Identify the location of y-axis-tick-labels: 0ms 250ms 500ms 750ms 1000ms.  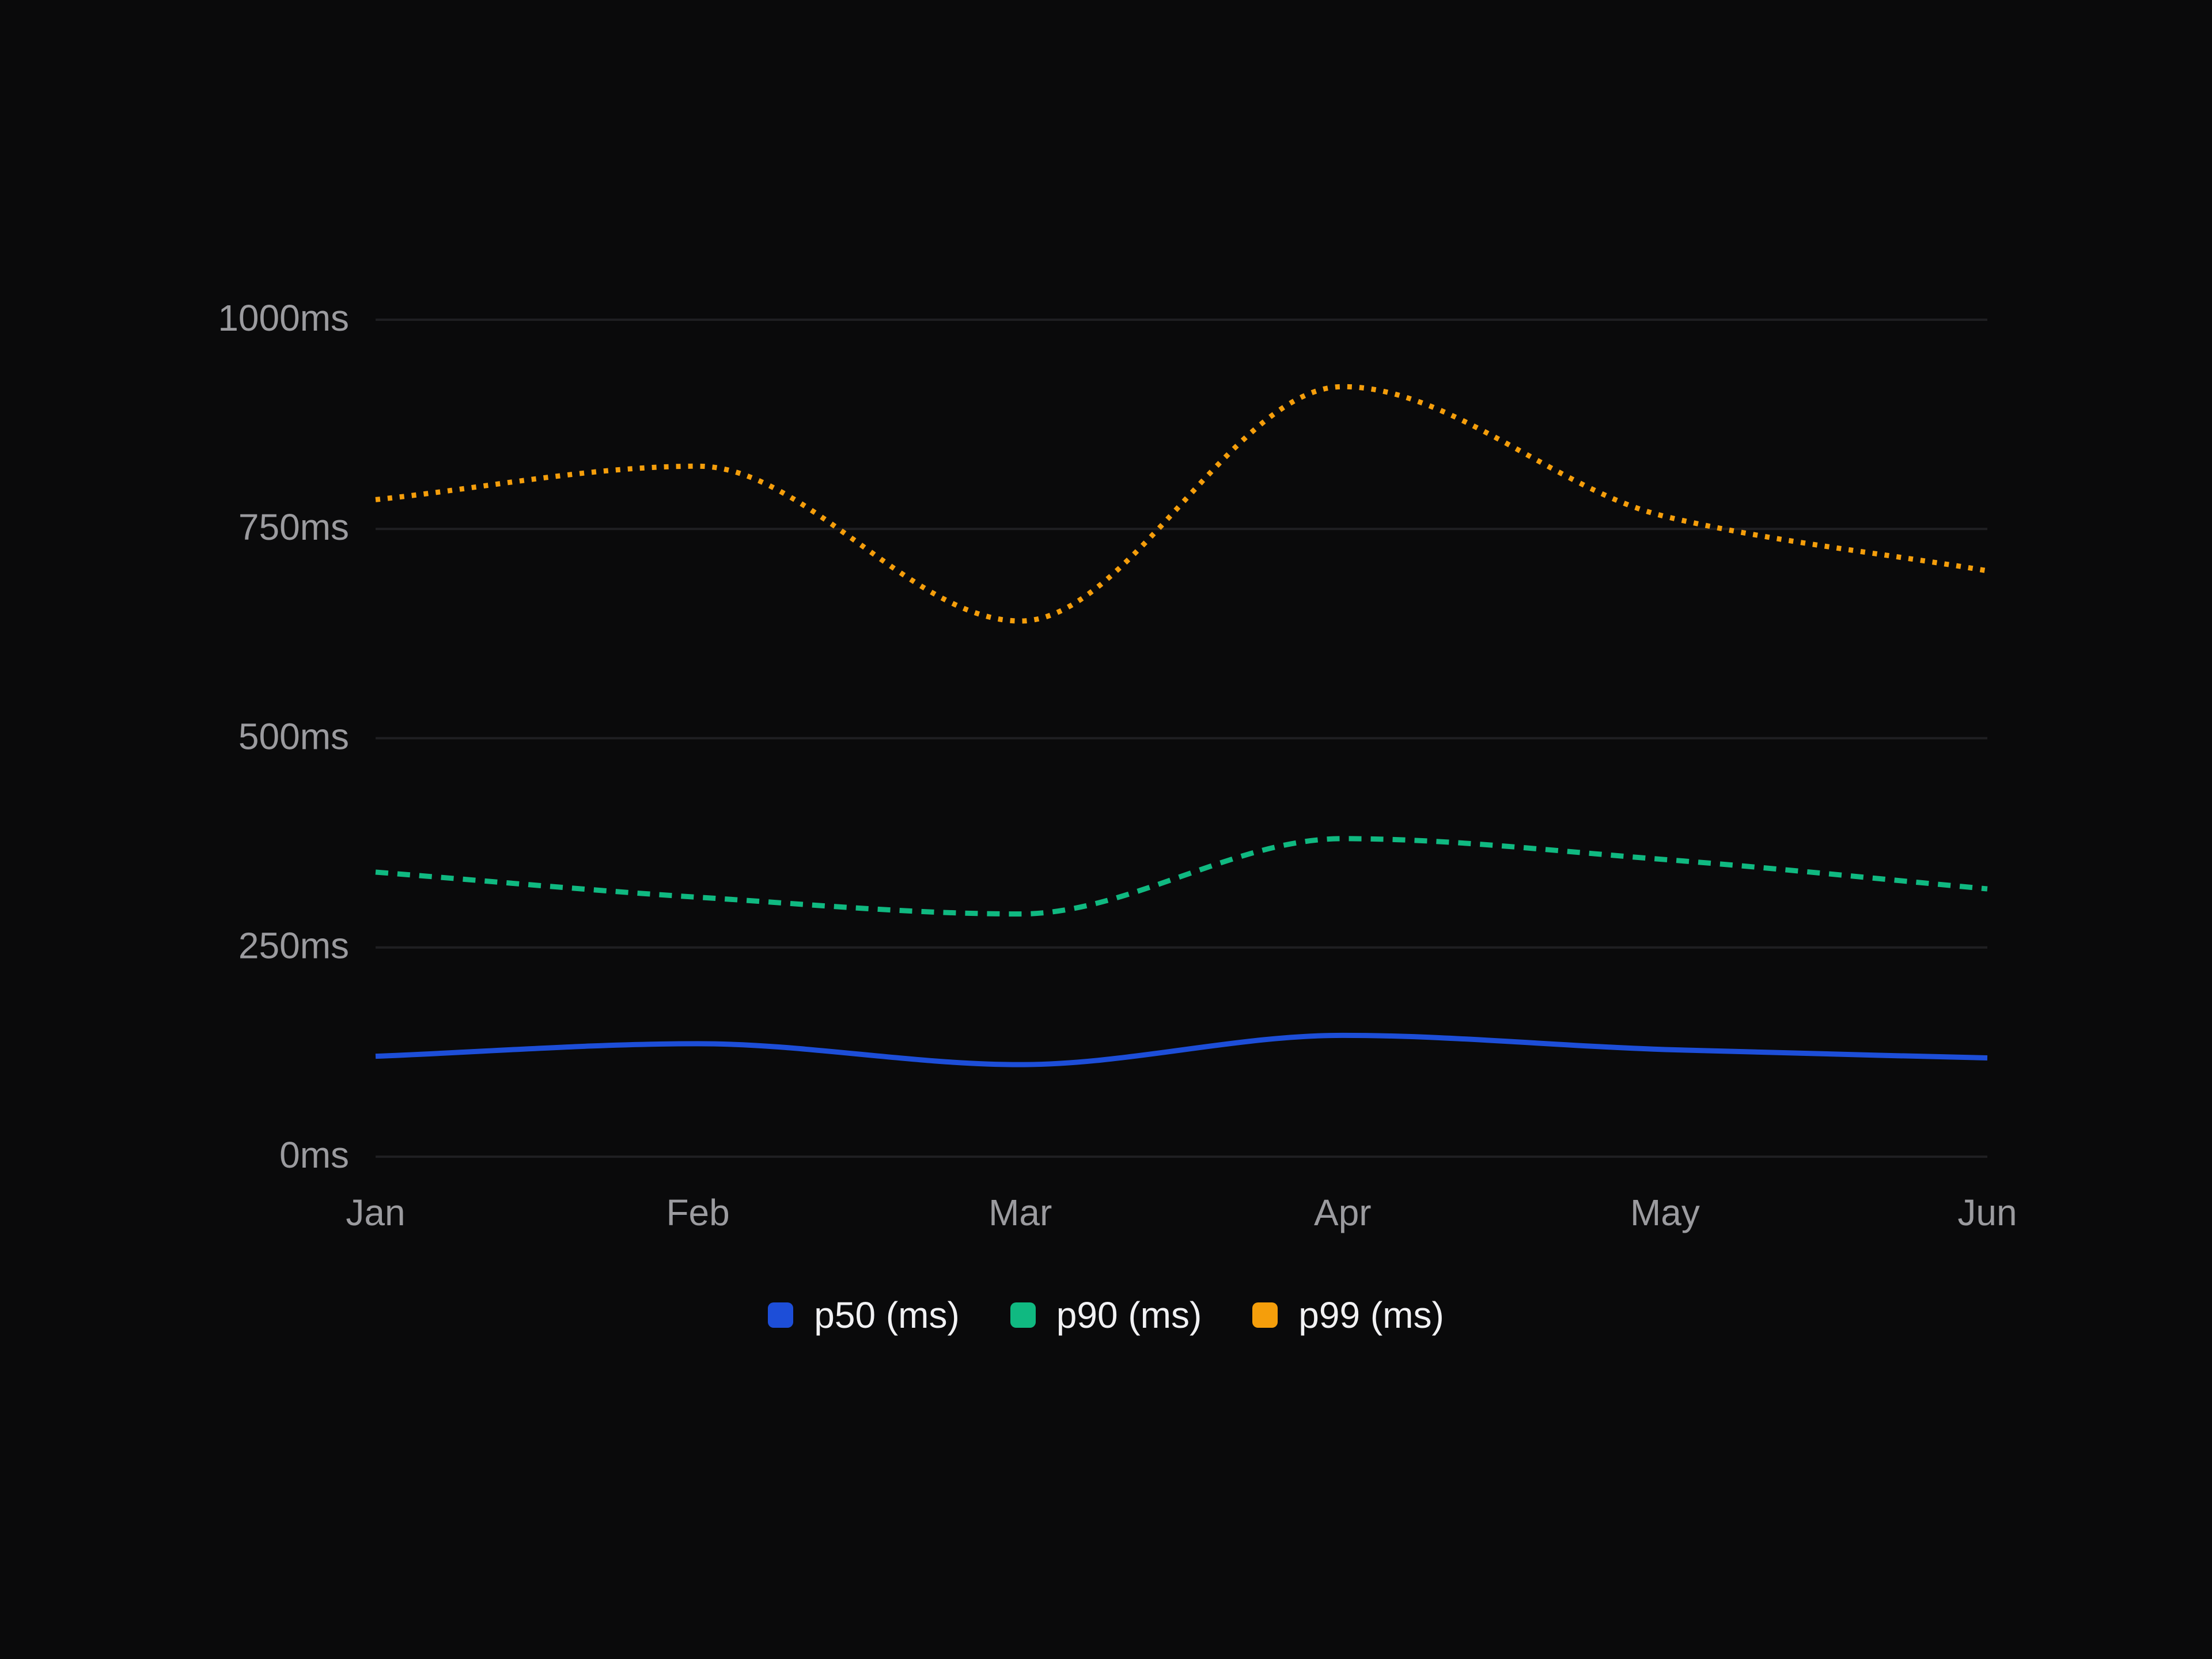
(283, 736).